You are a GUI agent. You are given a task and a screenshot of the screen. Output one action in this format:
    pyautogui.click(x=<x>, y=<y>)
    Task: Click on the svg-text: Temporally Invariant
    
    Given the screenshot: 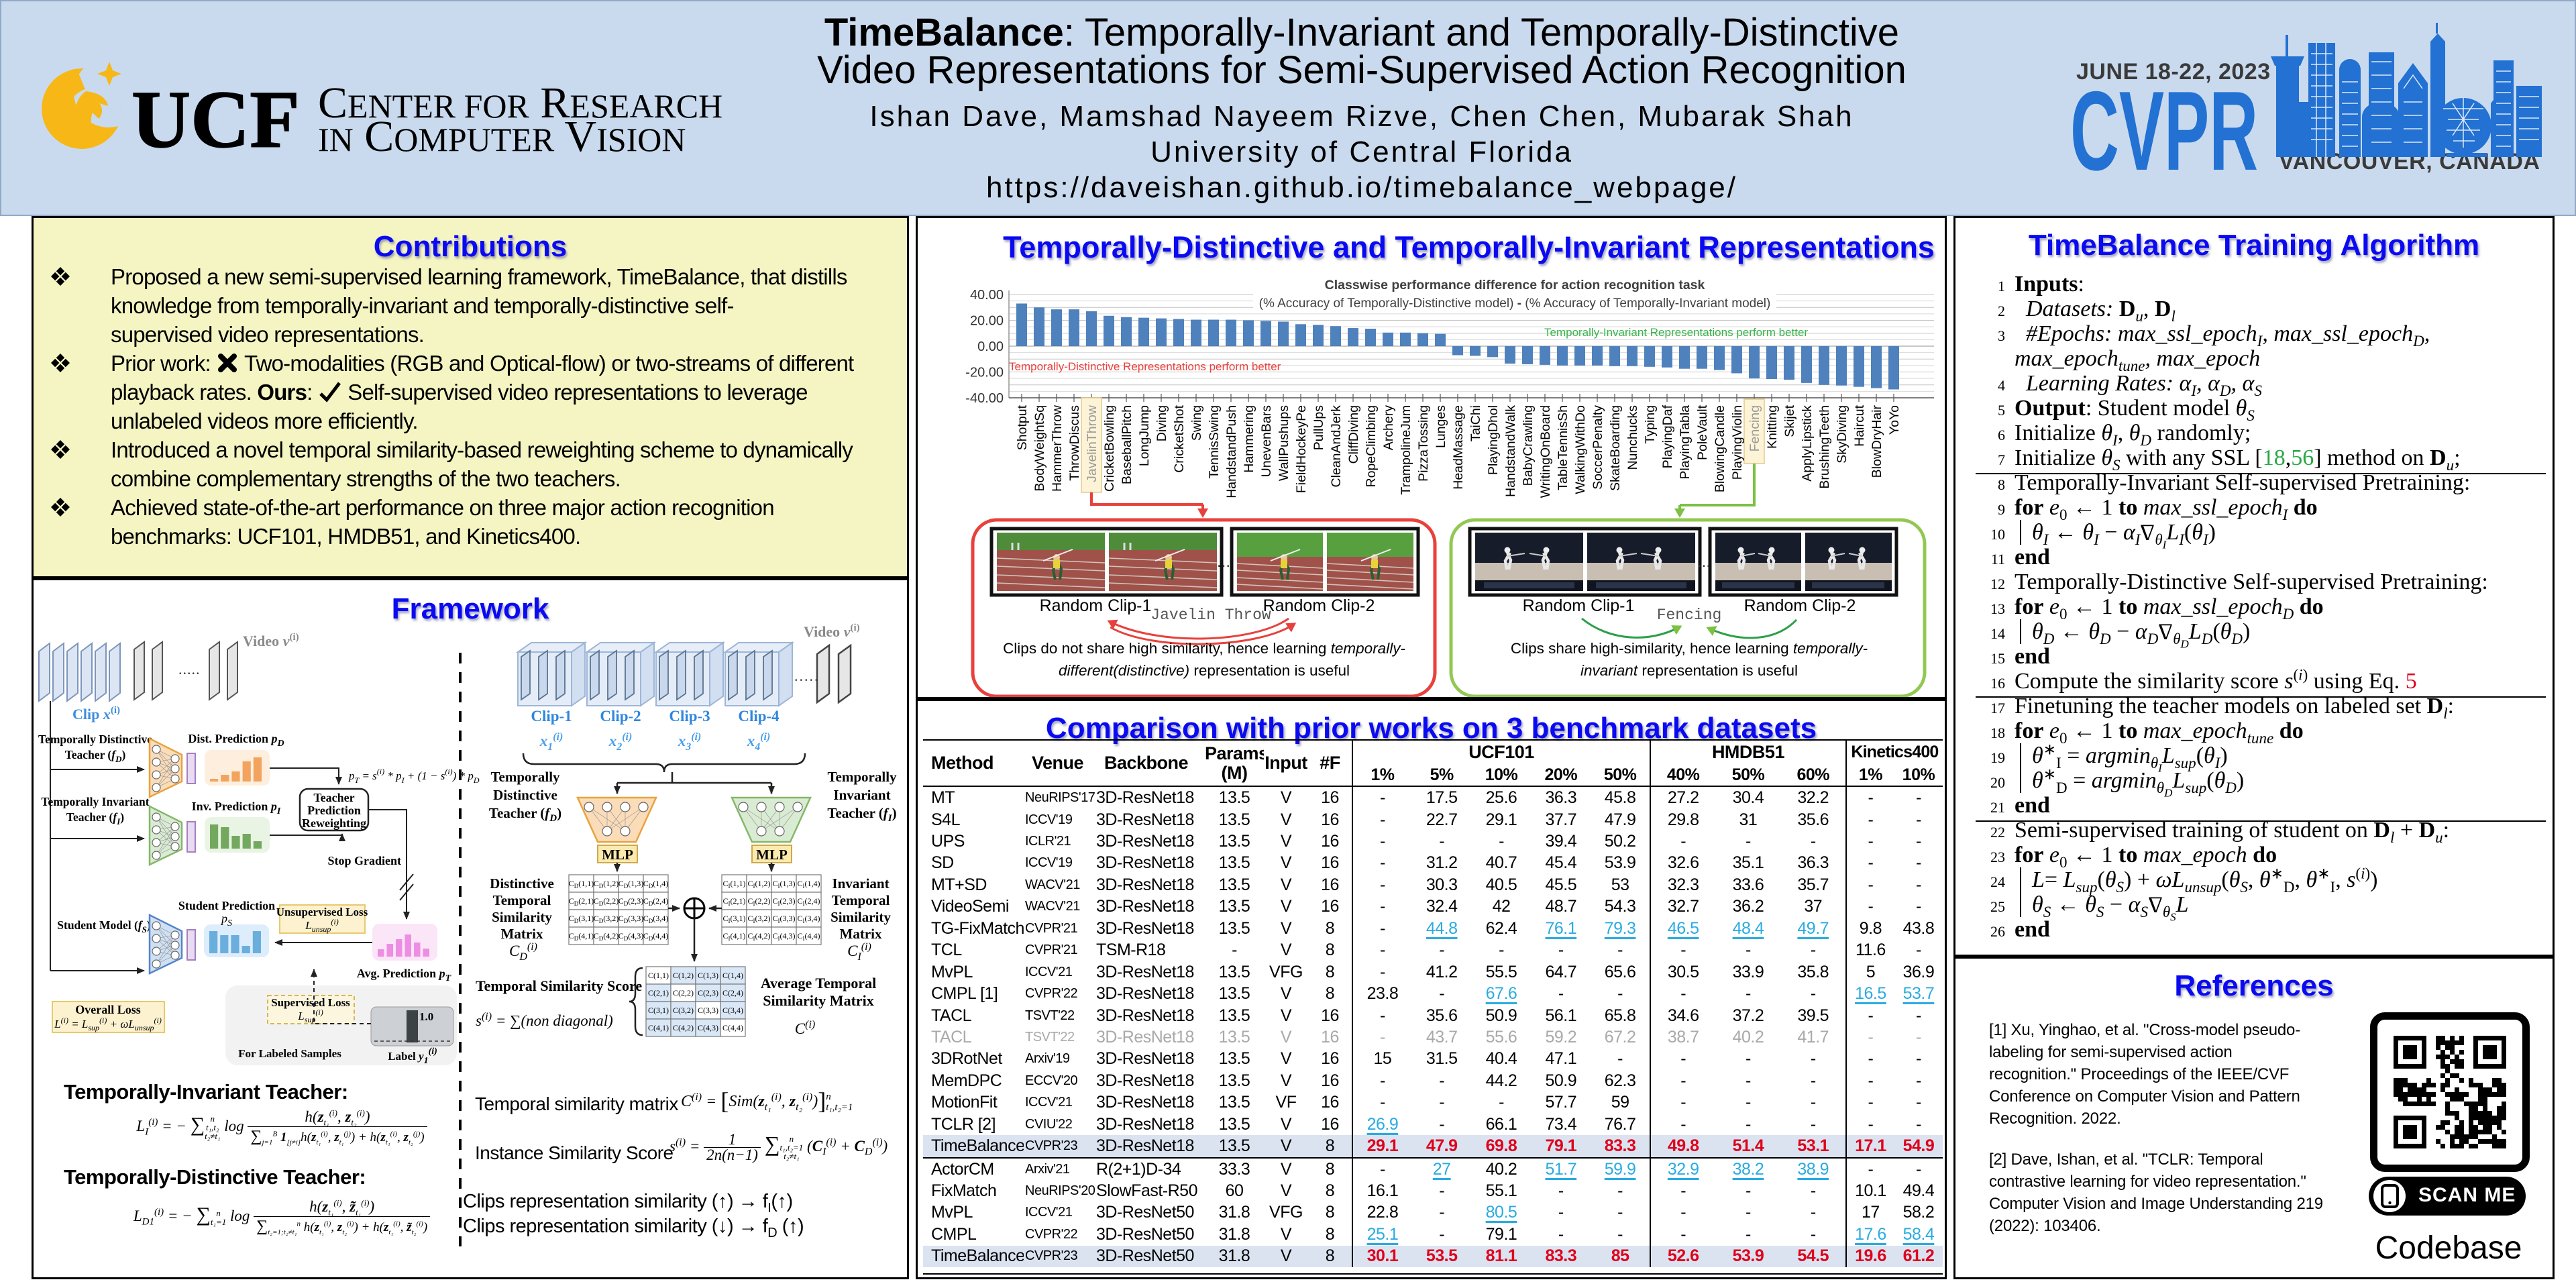 What is the action you would take?
    pyautogui.click(x=95, y=801)
    